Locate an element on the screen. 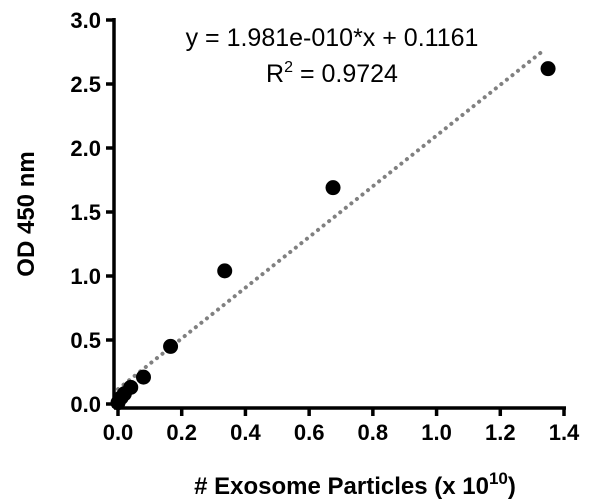  y-tick-label: 3.0 is located at coordinates (85, 20).